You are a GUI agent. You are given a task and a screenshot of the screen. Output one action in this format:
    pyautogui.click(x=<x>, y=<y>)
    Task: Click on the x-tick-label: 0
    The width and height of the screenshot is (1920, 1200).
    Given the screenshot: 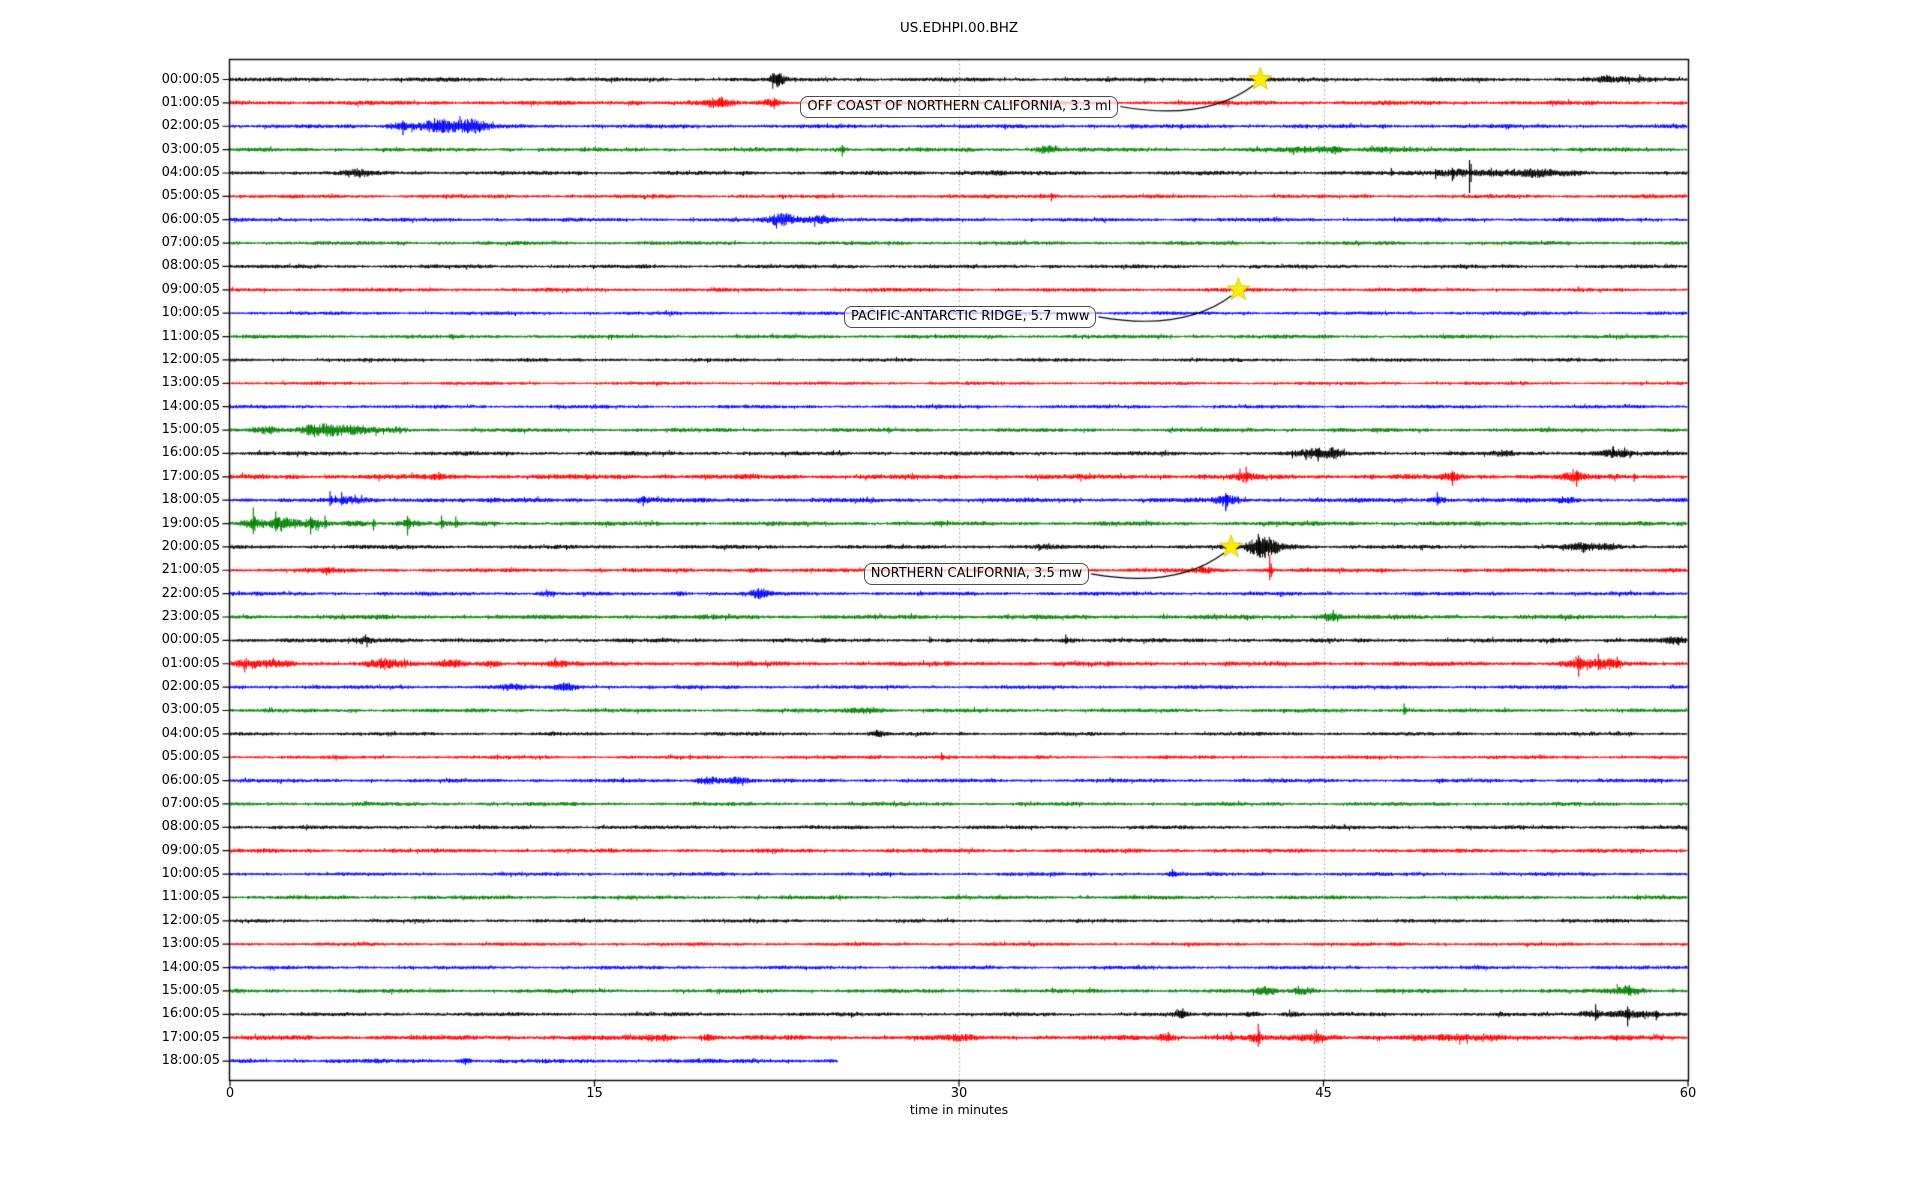 What is the action you would take?
    pyautogui.click(x=230, y=1093)
    